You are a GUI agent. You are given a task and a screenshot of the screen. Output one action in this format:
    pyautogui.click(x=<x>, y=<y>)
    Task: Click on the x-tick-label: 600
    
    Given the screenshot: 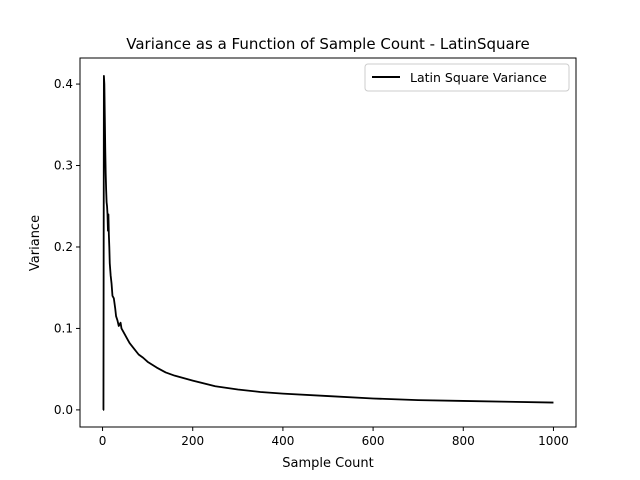 What is the action you would take?
    pyautogui.click(x=373, y=441)
    